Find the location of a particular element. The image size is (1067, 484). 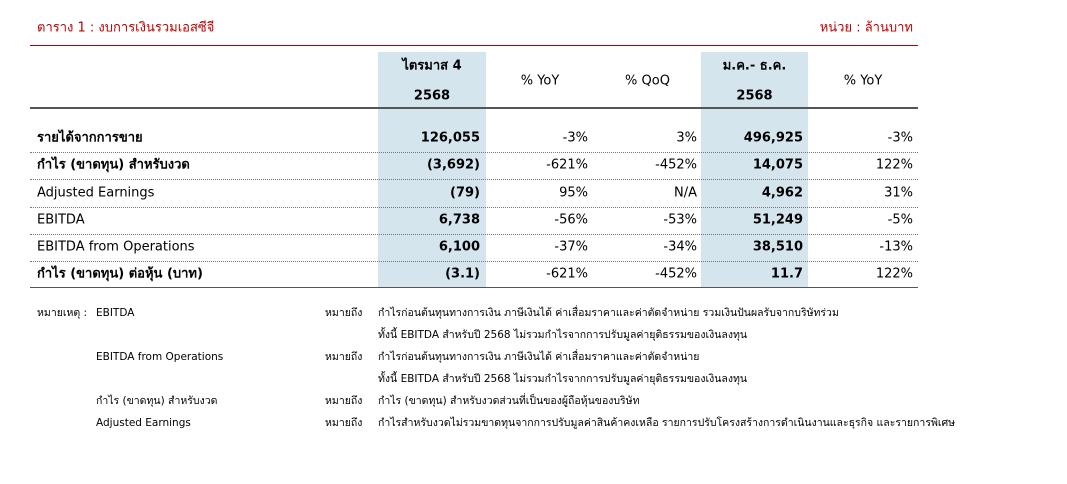

cell: -13% is located at coordinates (896, 247).